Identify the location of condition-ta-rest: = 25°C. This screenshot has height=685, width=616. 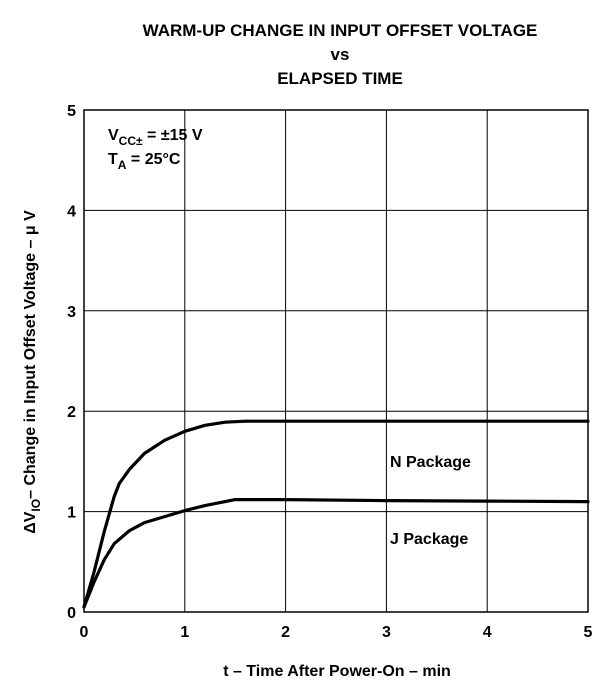
(153, 159).